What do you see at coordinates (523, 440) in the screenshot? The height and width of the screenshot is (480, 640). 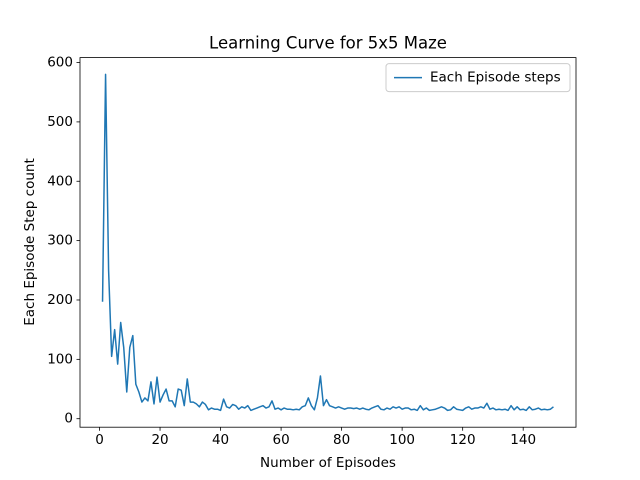 I see `x-tick-label: 140` at bounding box center [523, 440].